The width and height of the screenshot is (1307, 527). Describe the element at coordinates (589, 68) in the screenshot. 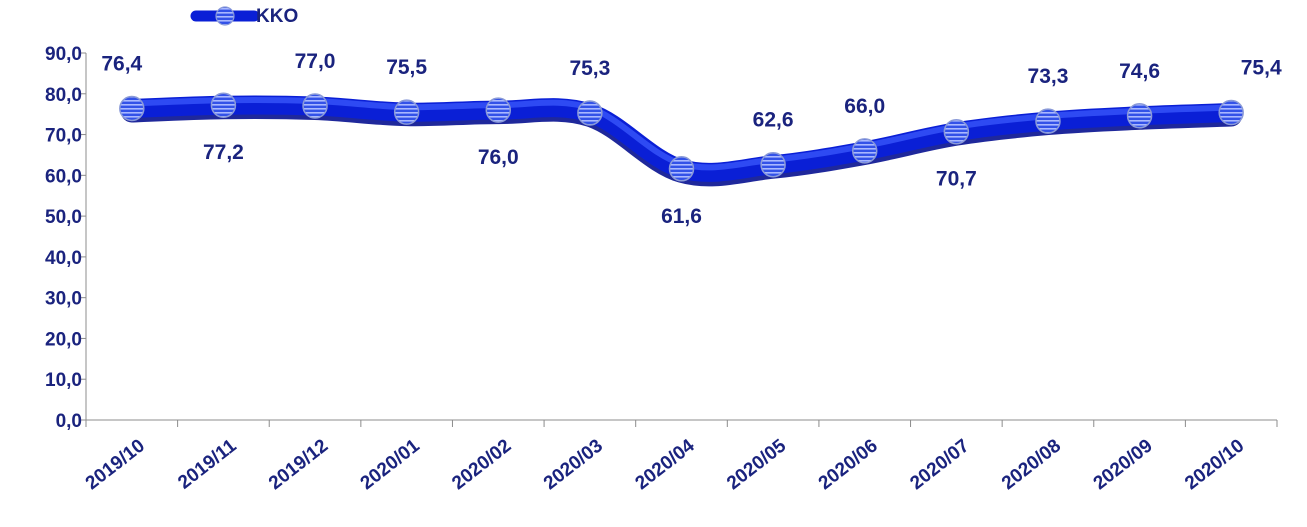

I see `data-label: 75,3` at that location.